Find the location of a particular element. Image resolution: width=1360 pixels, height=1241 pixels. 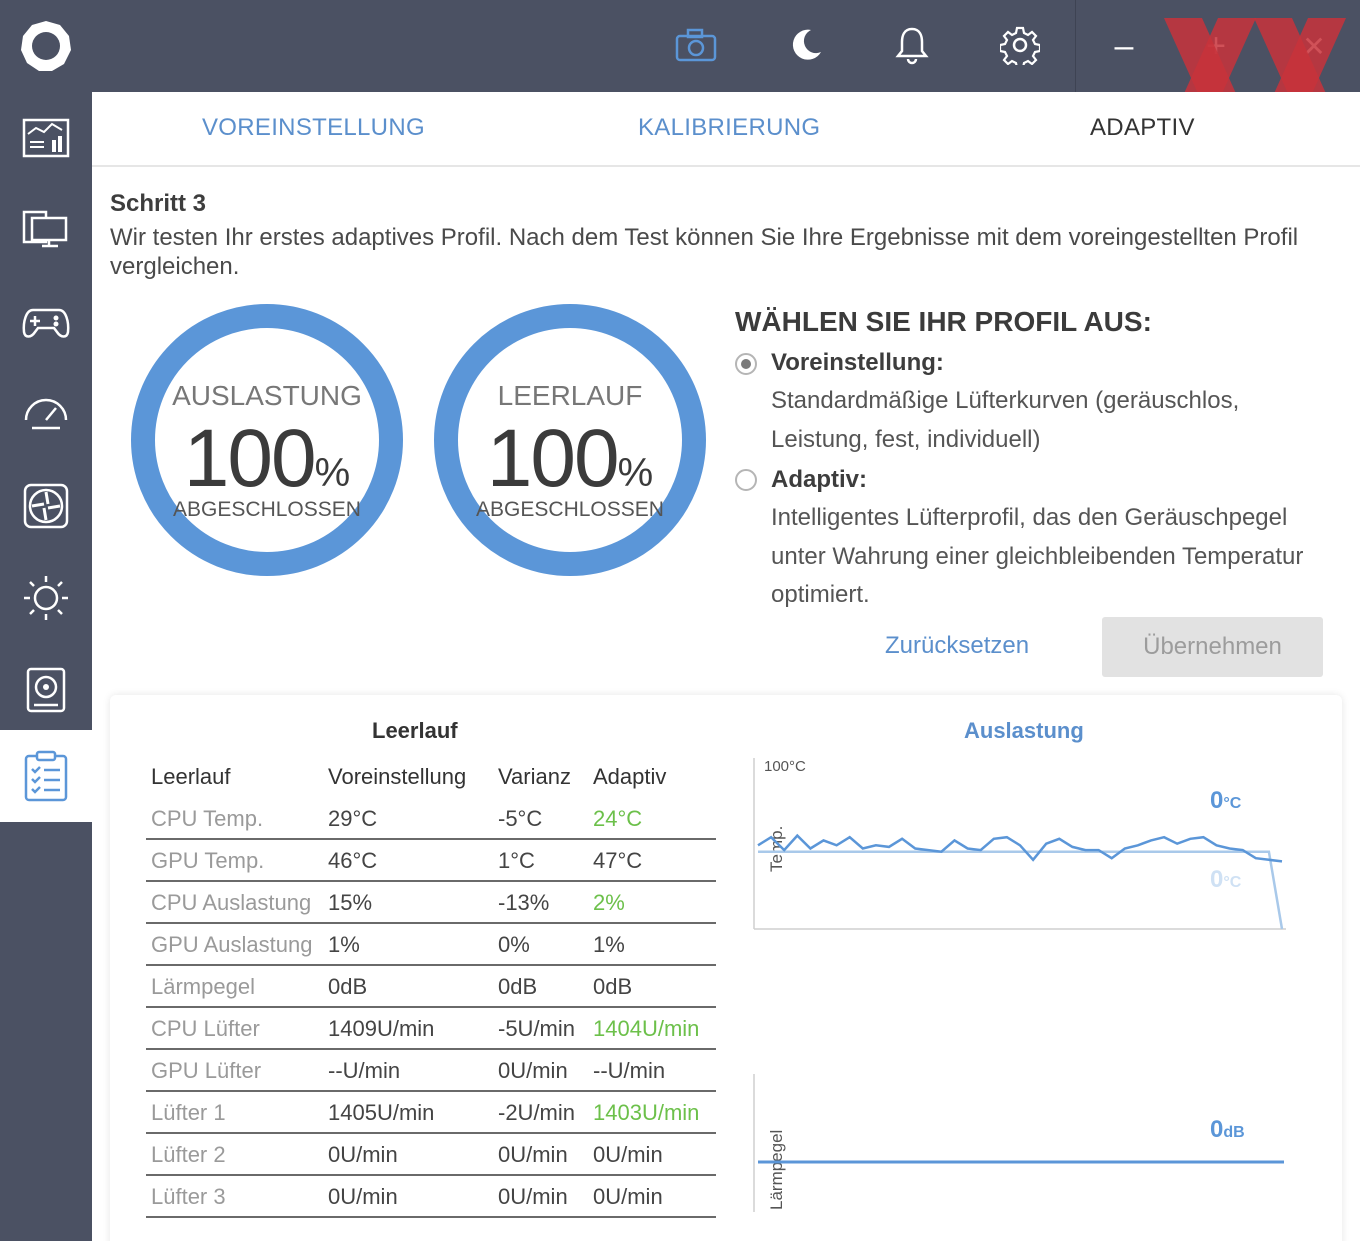

sidebar is located at coordinates (46, 666).